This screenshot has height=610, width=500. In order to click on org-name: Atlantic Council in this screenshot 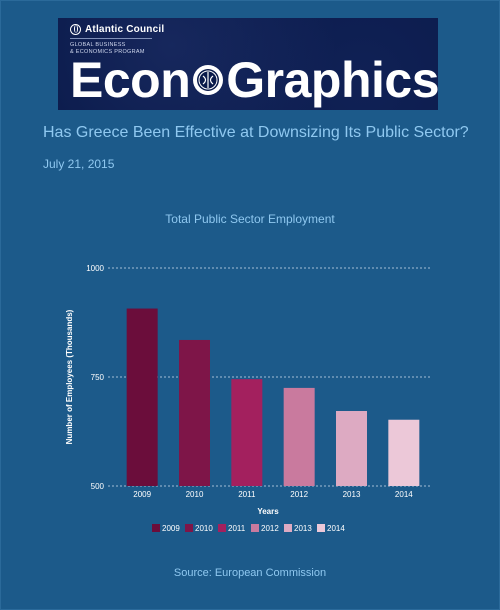, I will do `click(125, 29)`.